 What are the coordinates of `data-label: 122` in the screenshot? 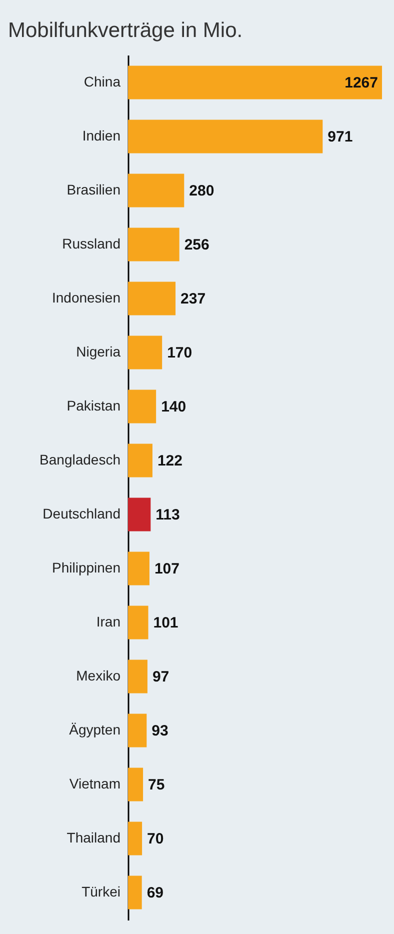 It's located at (169, 461).